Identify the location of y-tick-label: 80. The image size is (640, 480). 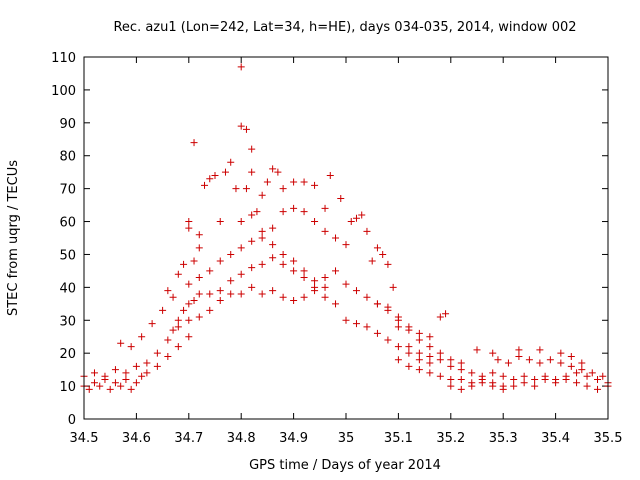
(67, 157).